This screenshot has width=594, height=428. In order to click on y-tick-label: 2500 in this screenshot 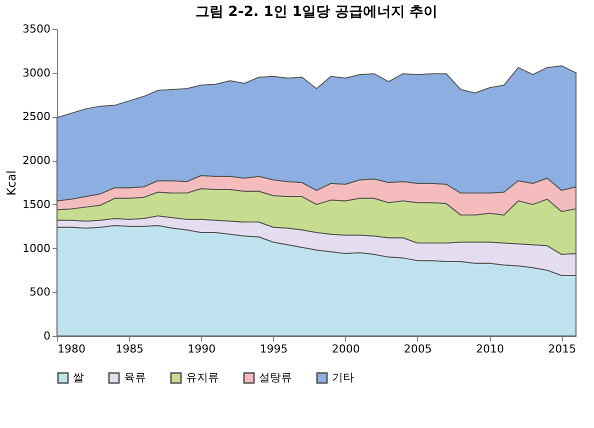, I will do `click(36, 117)`.